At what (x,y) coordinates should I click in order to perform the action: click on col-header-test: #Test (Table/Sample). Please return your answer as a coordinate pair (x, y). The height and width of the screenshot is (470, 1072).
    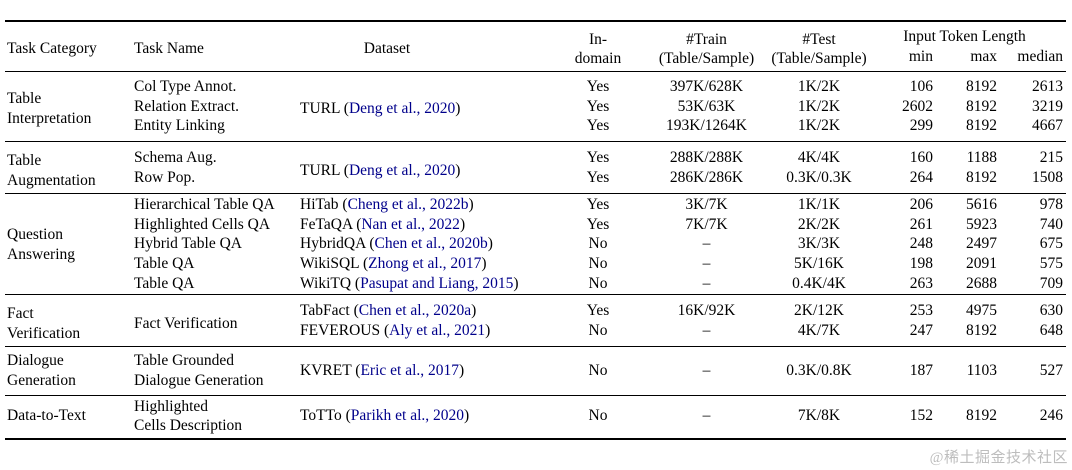
    Looking at the image, I should click on (819, 49).